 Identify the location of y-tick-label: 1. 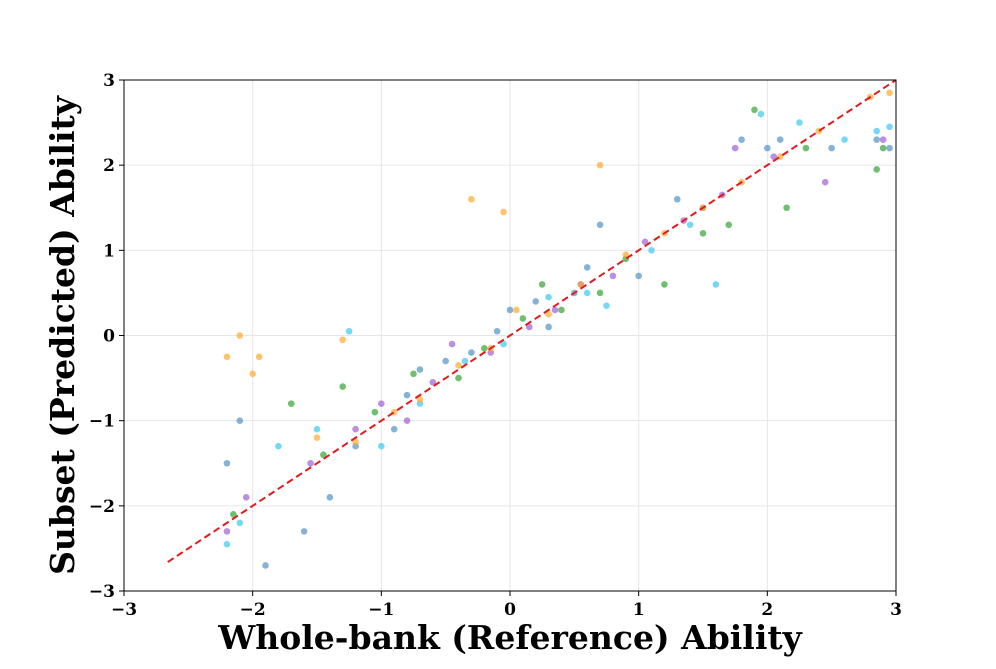
(109, 251).